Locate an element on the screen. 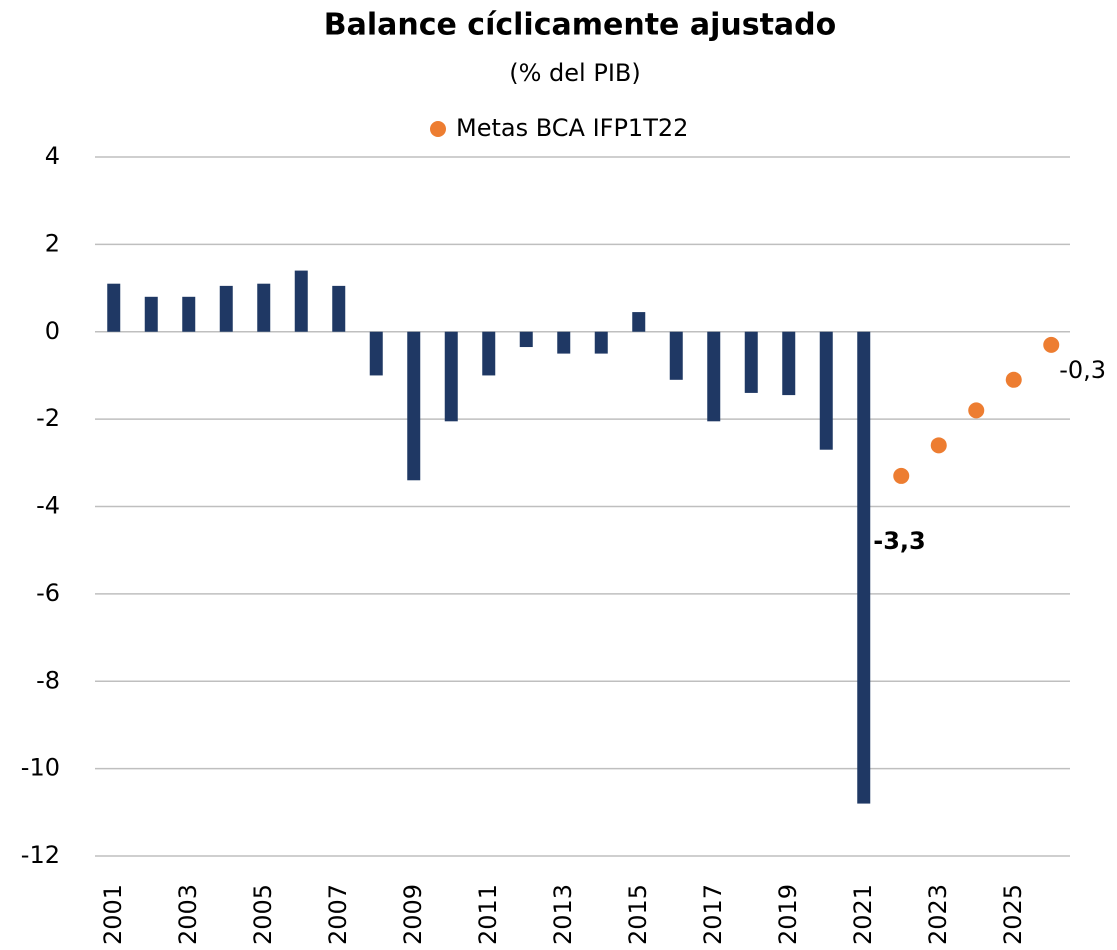 This screenshot has height=950, width=1117. y-tick-label: 4 is located at coordinates (52, 156).